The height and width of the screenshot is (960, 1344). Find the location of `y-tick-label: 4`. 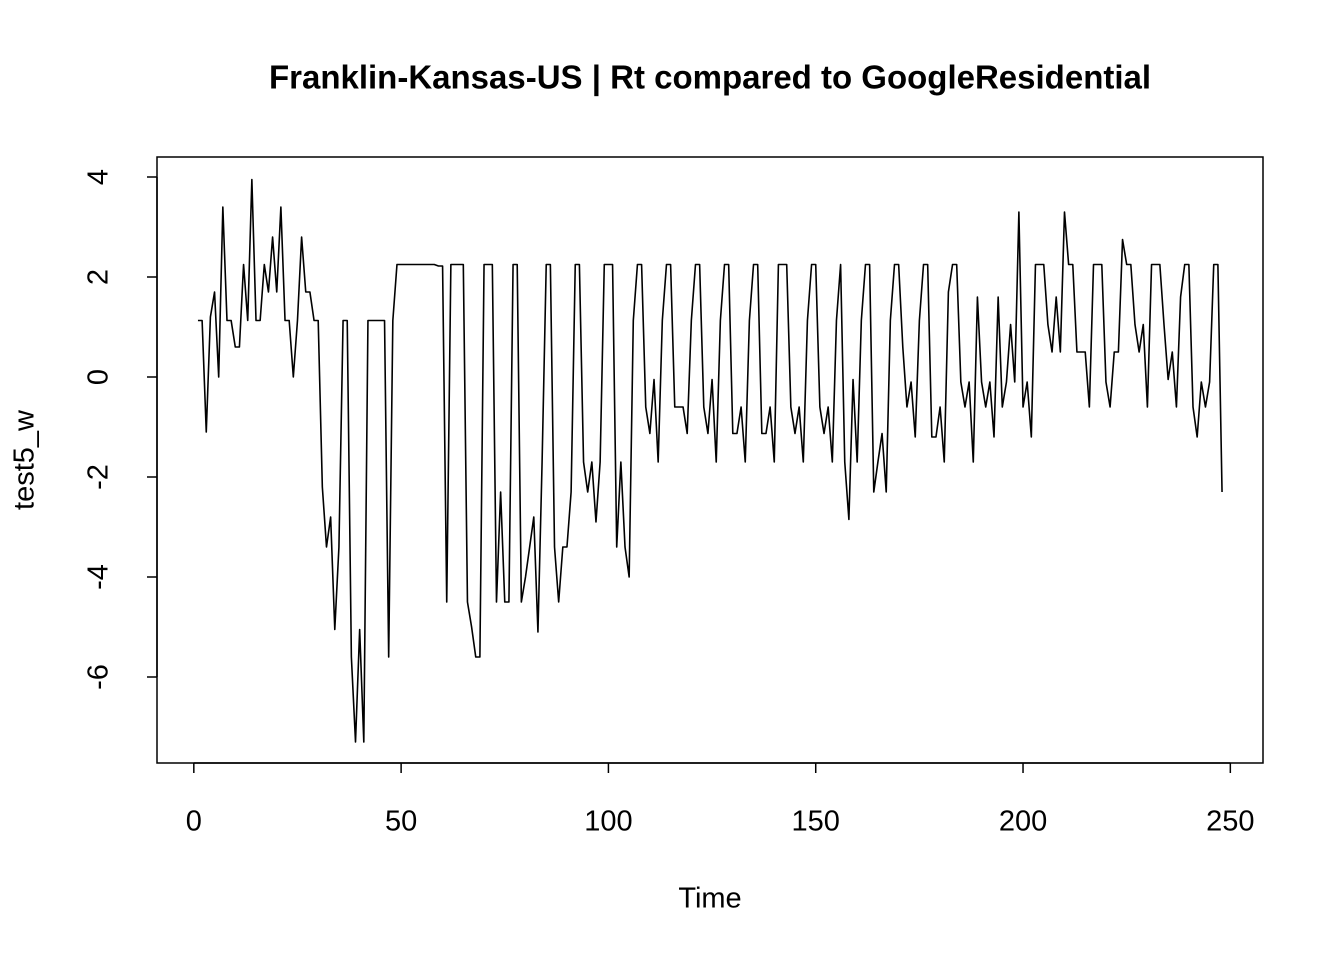

y-tick-label: 4 is located at coordinates (99, 177).